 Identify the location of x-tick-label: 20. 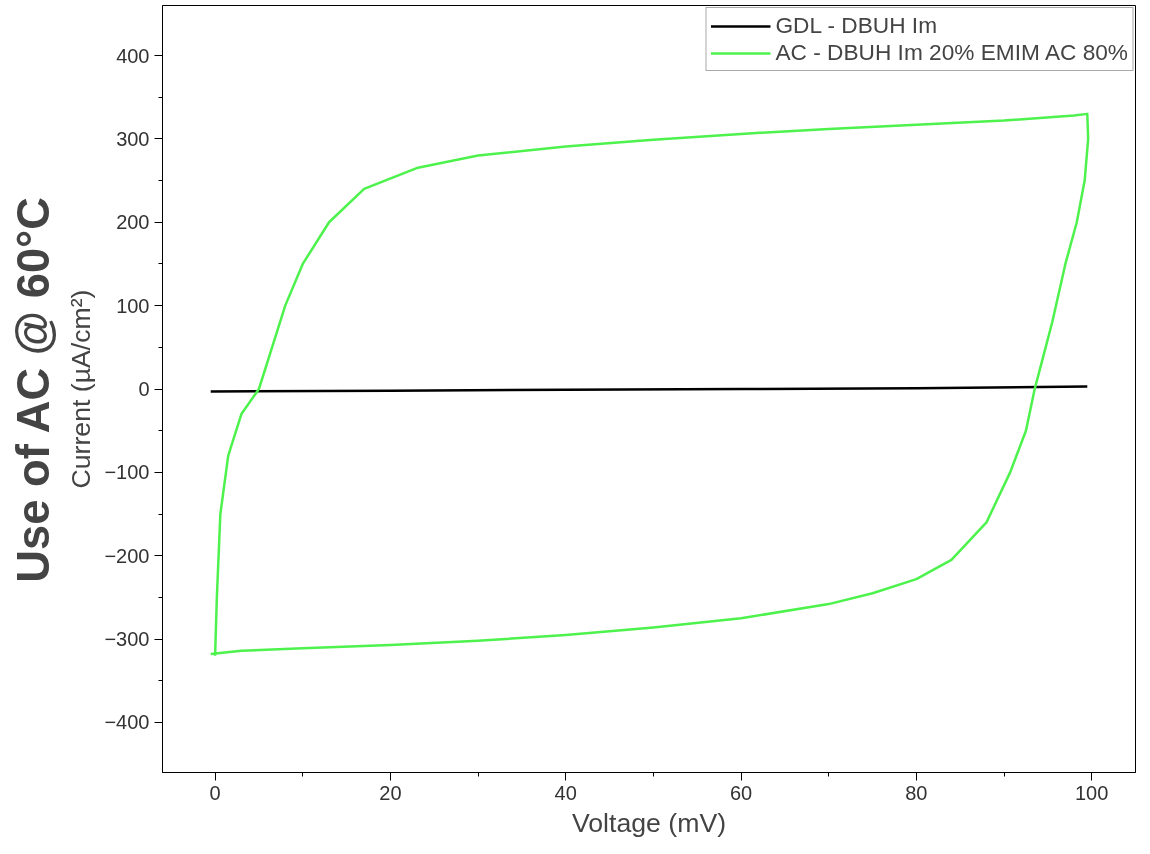
(390, 792).